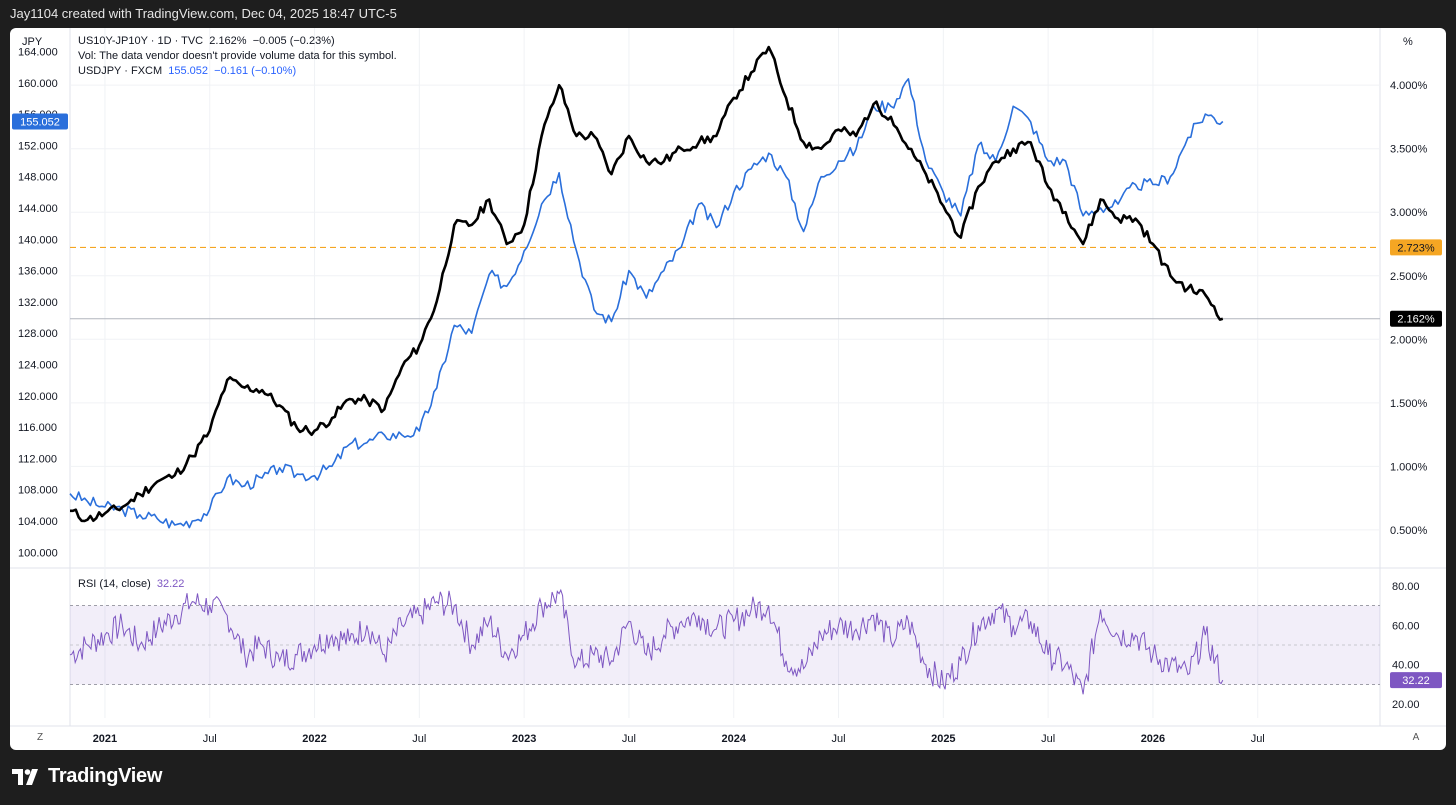  I want to click on tradingview-logo-icon, so click(25, 776).